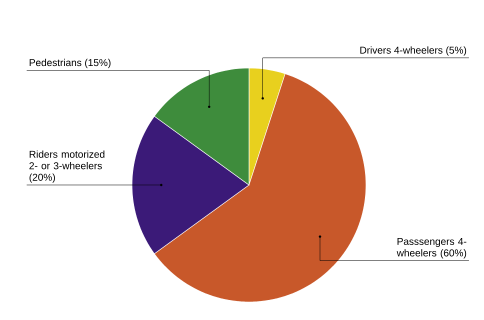 The height and width of the screenshot is (320, 484). What do you see at coordinates (431, 248) in the screenshot?
I see `slice-label: Passsengers 4-wheelers (60%)` at bounding box center [431, 248].